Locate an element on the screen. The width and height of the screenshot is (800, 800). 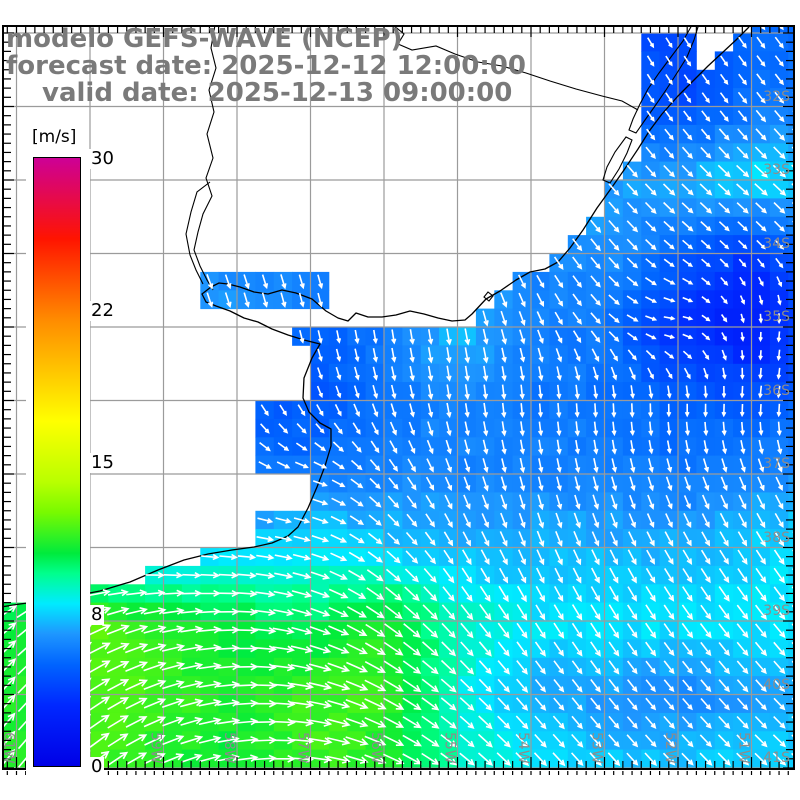
lat-axis-label: 35S is located at coordinates (776, 317).